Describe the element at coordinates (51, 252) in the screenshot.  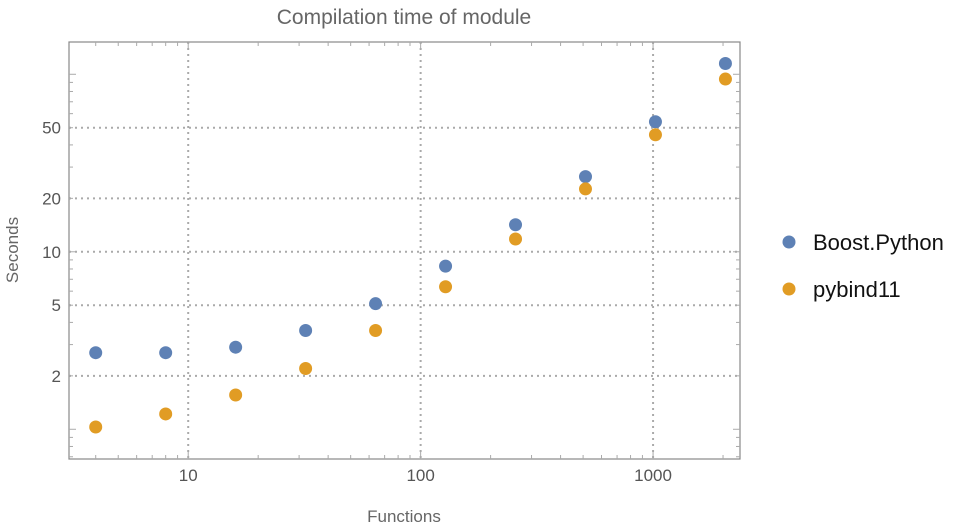
I see `y-tick-label: 10` at that location.